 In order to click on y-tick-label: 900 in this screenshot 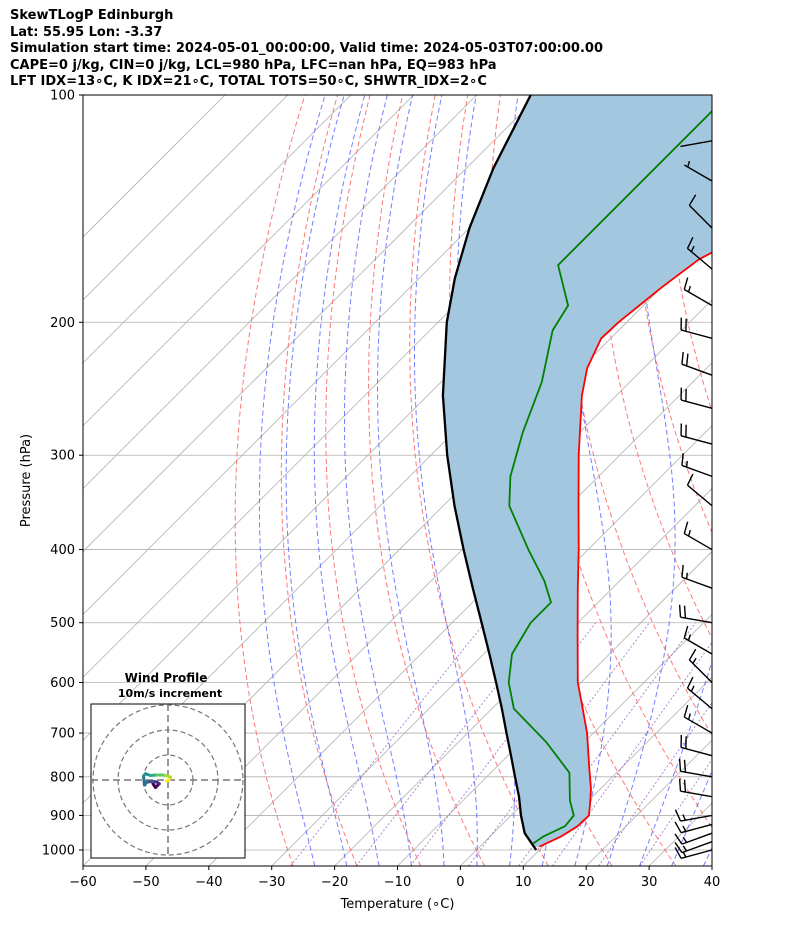, I will do `click(62, 816)`.